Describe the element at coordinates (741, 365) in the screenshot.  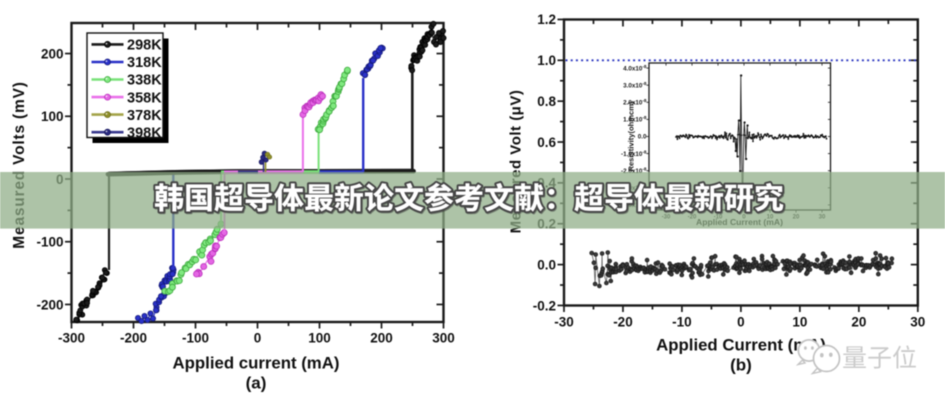
I see `svg-text: (b)` at that location.